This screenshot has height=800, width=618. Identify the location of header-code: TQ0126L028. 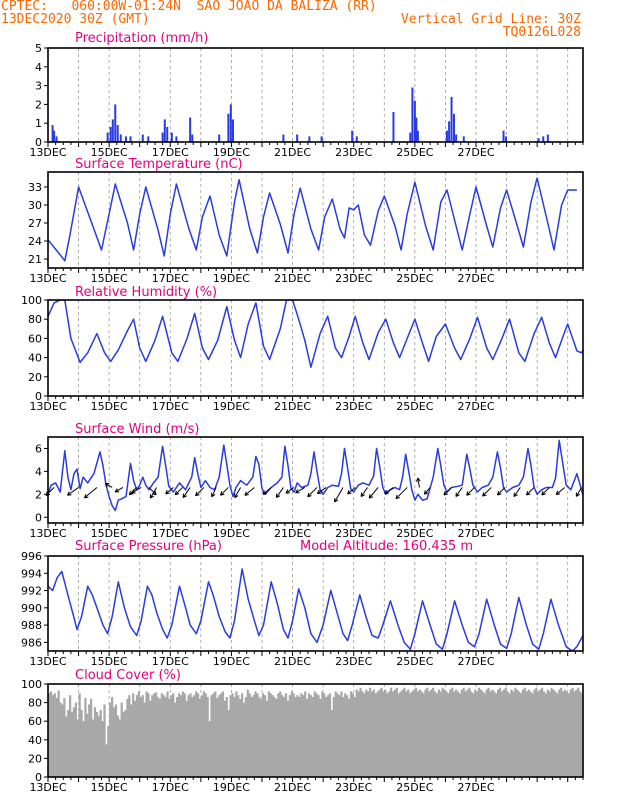
(541, 32).